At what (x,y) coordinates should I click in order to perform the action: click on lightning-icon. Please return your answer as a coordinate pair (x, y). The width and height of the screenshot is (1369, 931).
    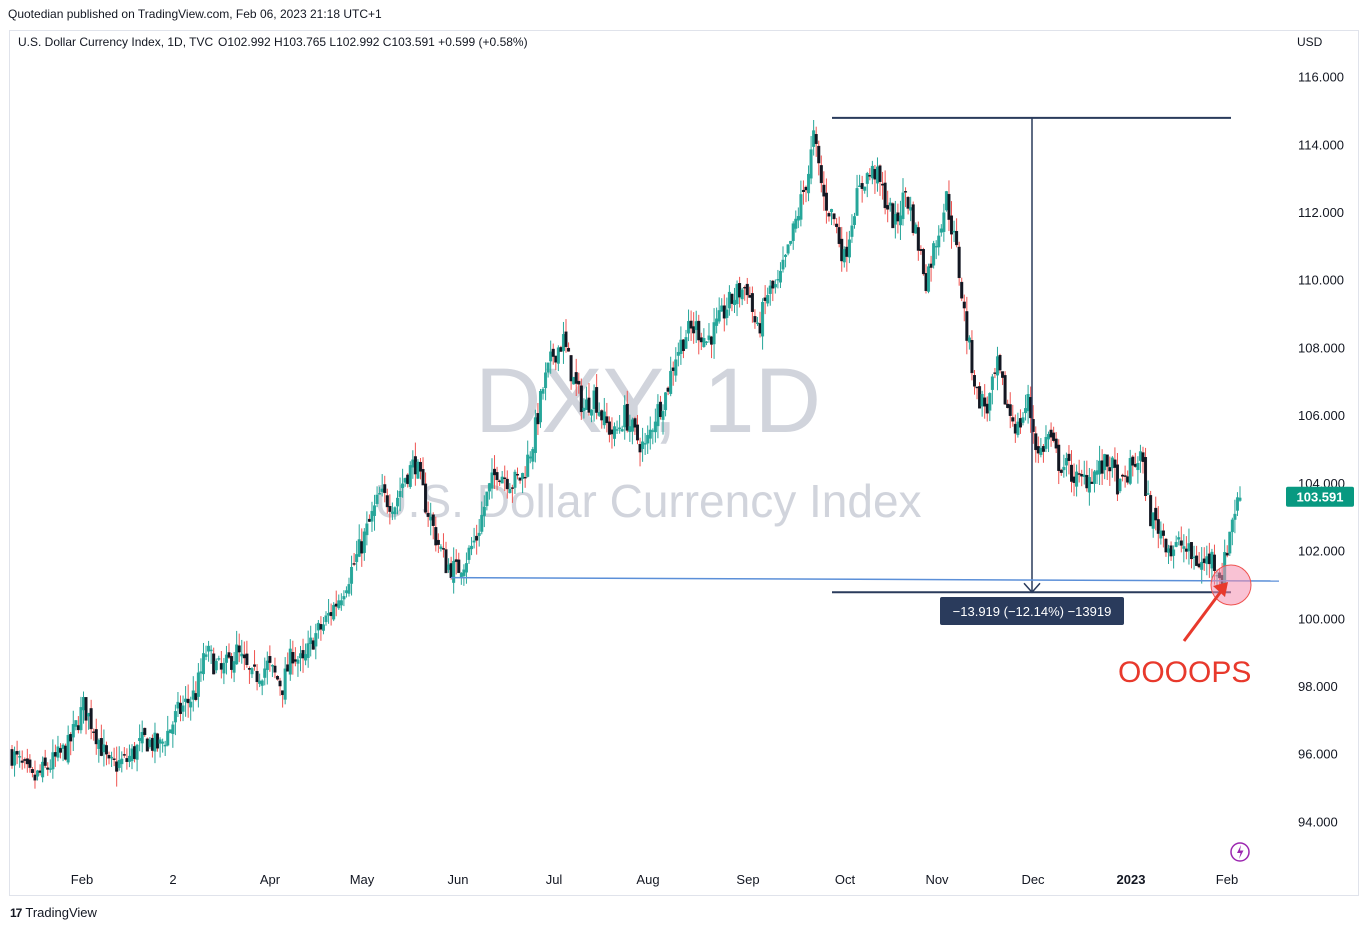
    Looking at the image, I should click on (1240, 852).